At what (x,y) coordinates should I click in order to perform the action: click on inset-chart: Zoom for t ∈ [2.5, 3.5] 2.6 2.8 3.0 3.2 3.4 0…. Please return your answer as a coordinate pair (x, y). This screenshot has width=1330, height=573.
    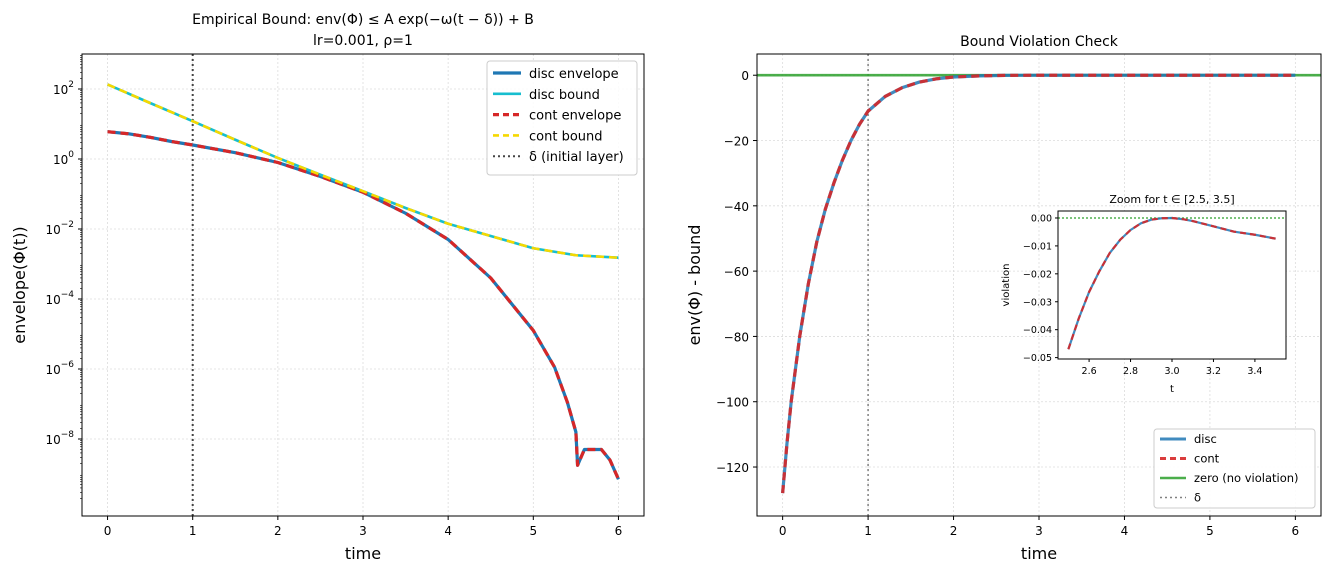
    Looking at the image, I should click on (1144, 294).